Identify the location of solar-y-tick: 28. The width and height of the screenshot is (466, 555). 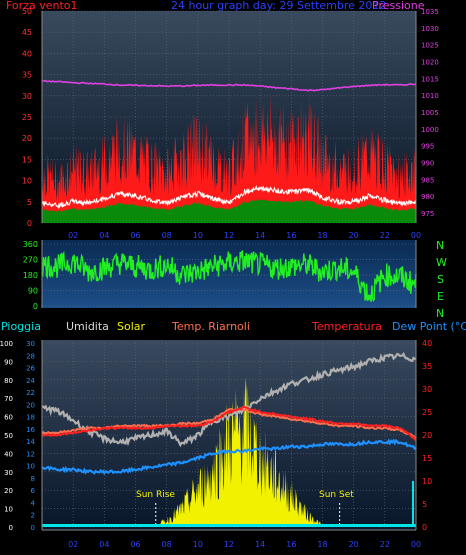
(30, 356).